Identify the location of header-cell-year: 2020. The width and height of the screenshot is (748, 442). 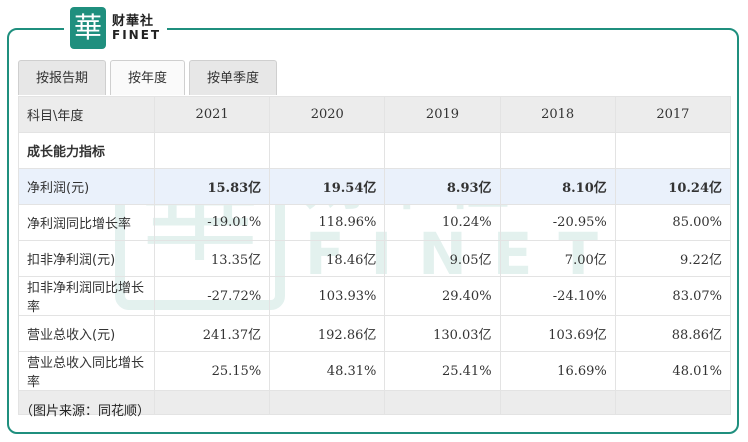
(327, 114).